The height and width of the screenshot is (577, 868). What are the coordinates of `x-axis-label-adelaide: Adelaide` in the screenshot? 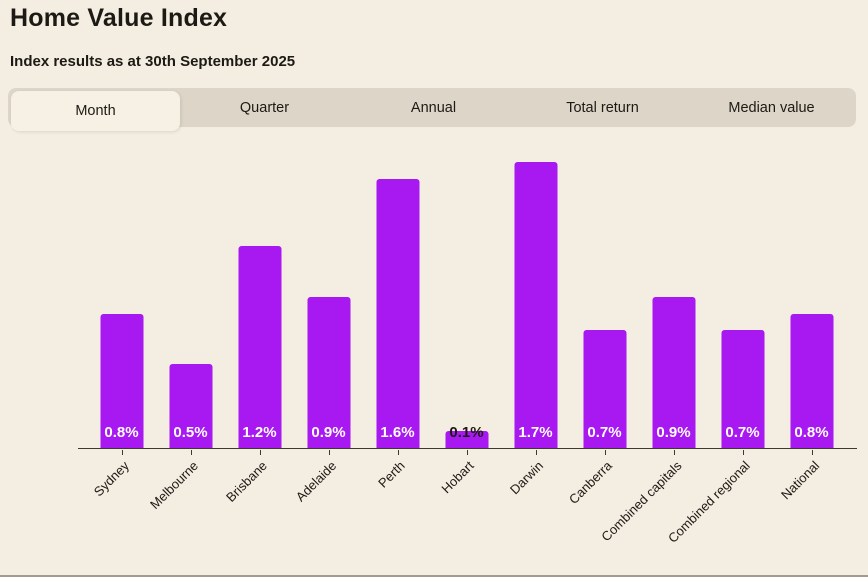 It's located at (316, 481).